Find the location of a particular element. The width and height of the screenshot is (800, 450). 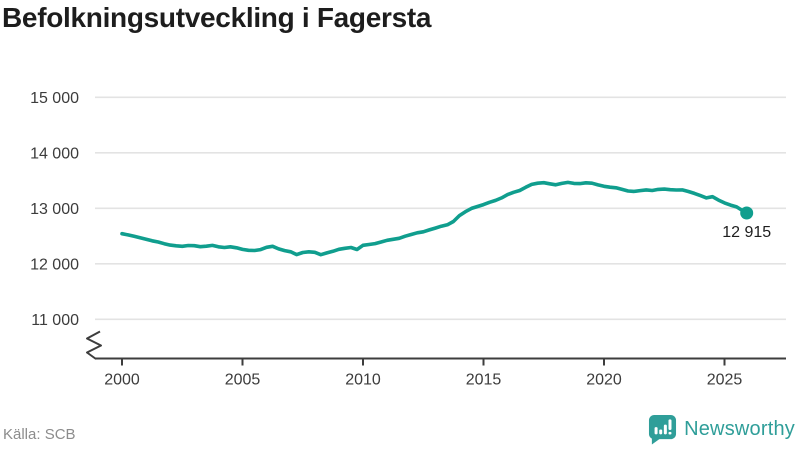

y-tick-label: 11 000 is located at coordinates (55, 320).